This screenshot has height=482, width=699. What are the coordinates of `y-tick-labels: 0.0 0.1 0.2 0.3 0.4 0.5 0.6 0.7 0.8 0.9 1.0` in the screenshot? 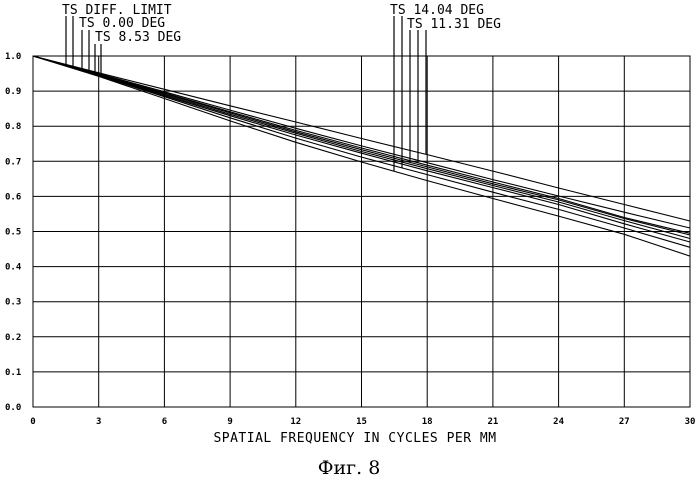 It's located at (13, 232).